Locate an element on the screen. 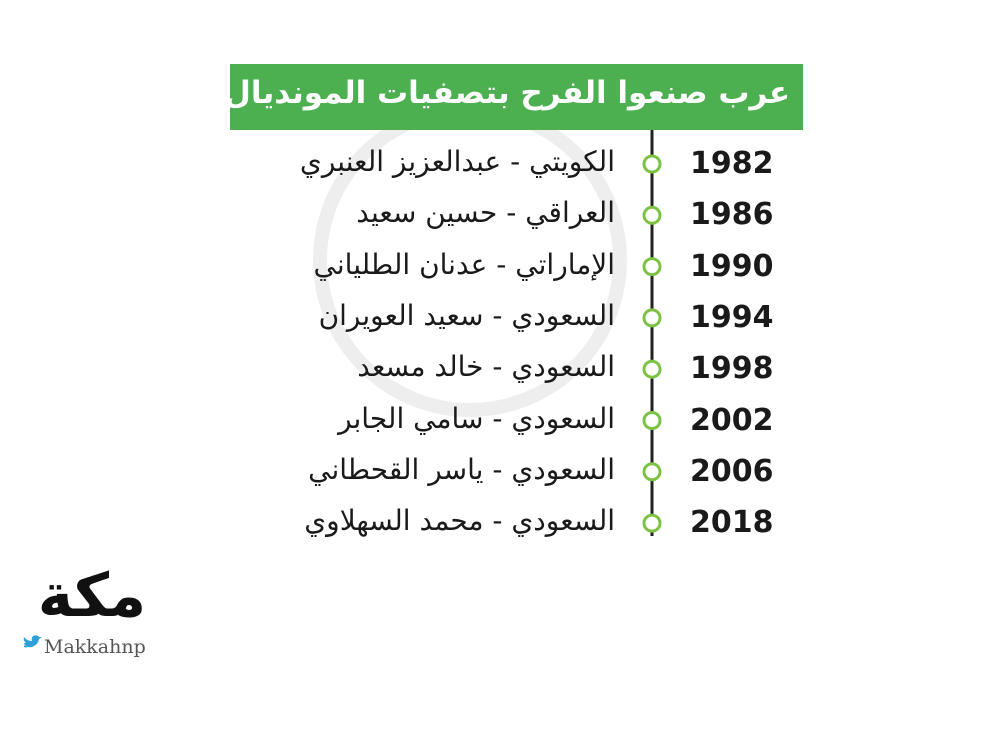  year: 1986 is located at coordinates (732, 215).